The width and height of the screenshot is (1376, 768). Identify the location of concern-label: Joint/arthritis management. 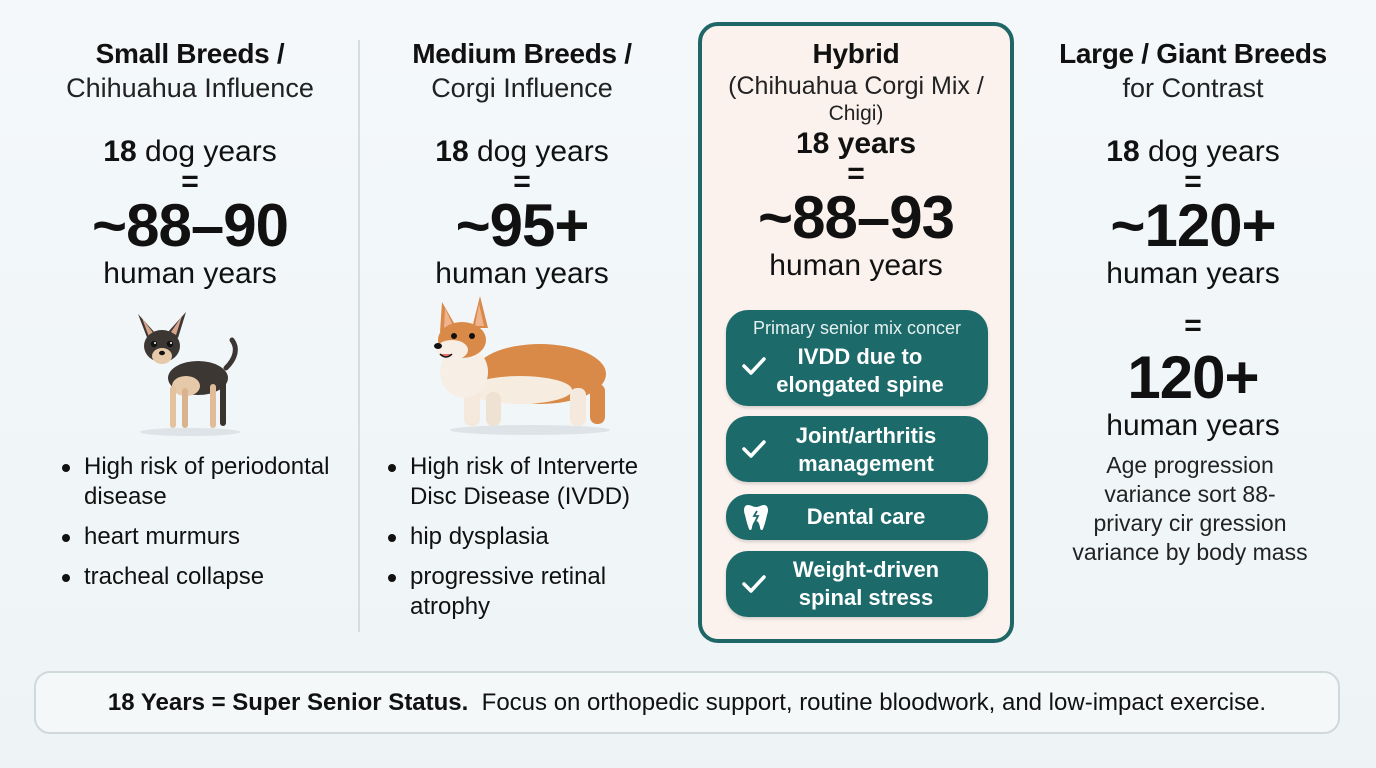
(866, 450).